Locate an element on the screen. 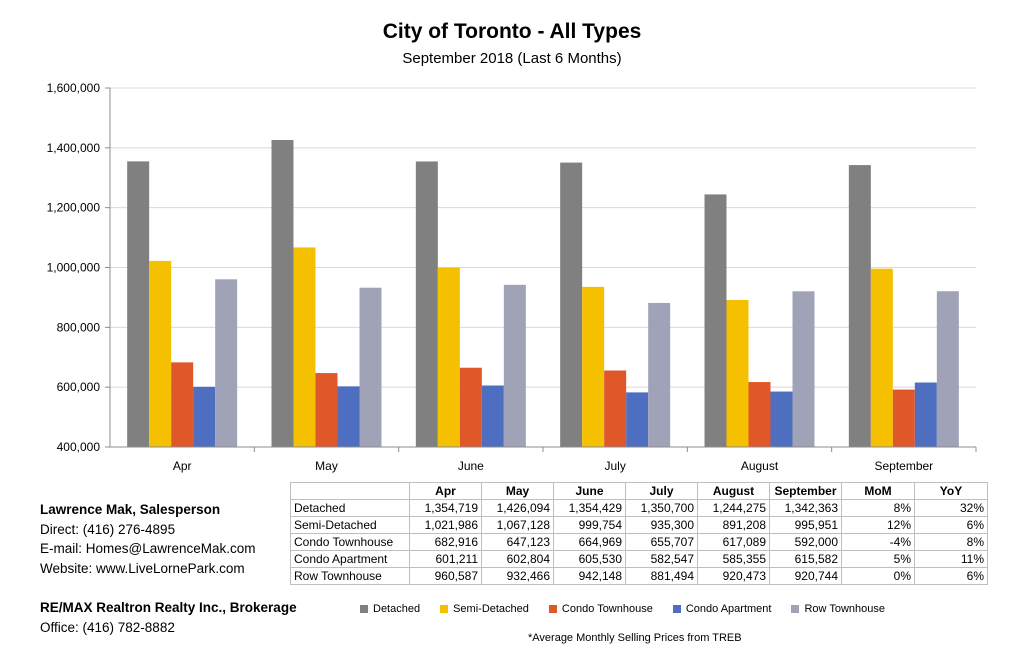 The height and width of the screenshot is (658, 1024). table-cell: 942,148 is located at coordinates (589, 576).